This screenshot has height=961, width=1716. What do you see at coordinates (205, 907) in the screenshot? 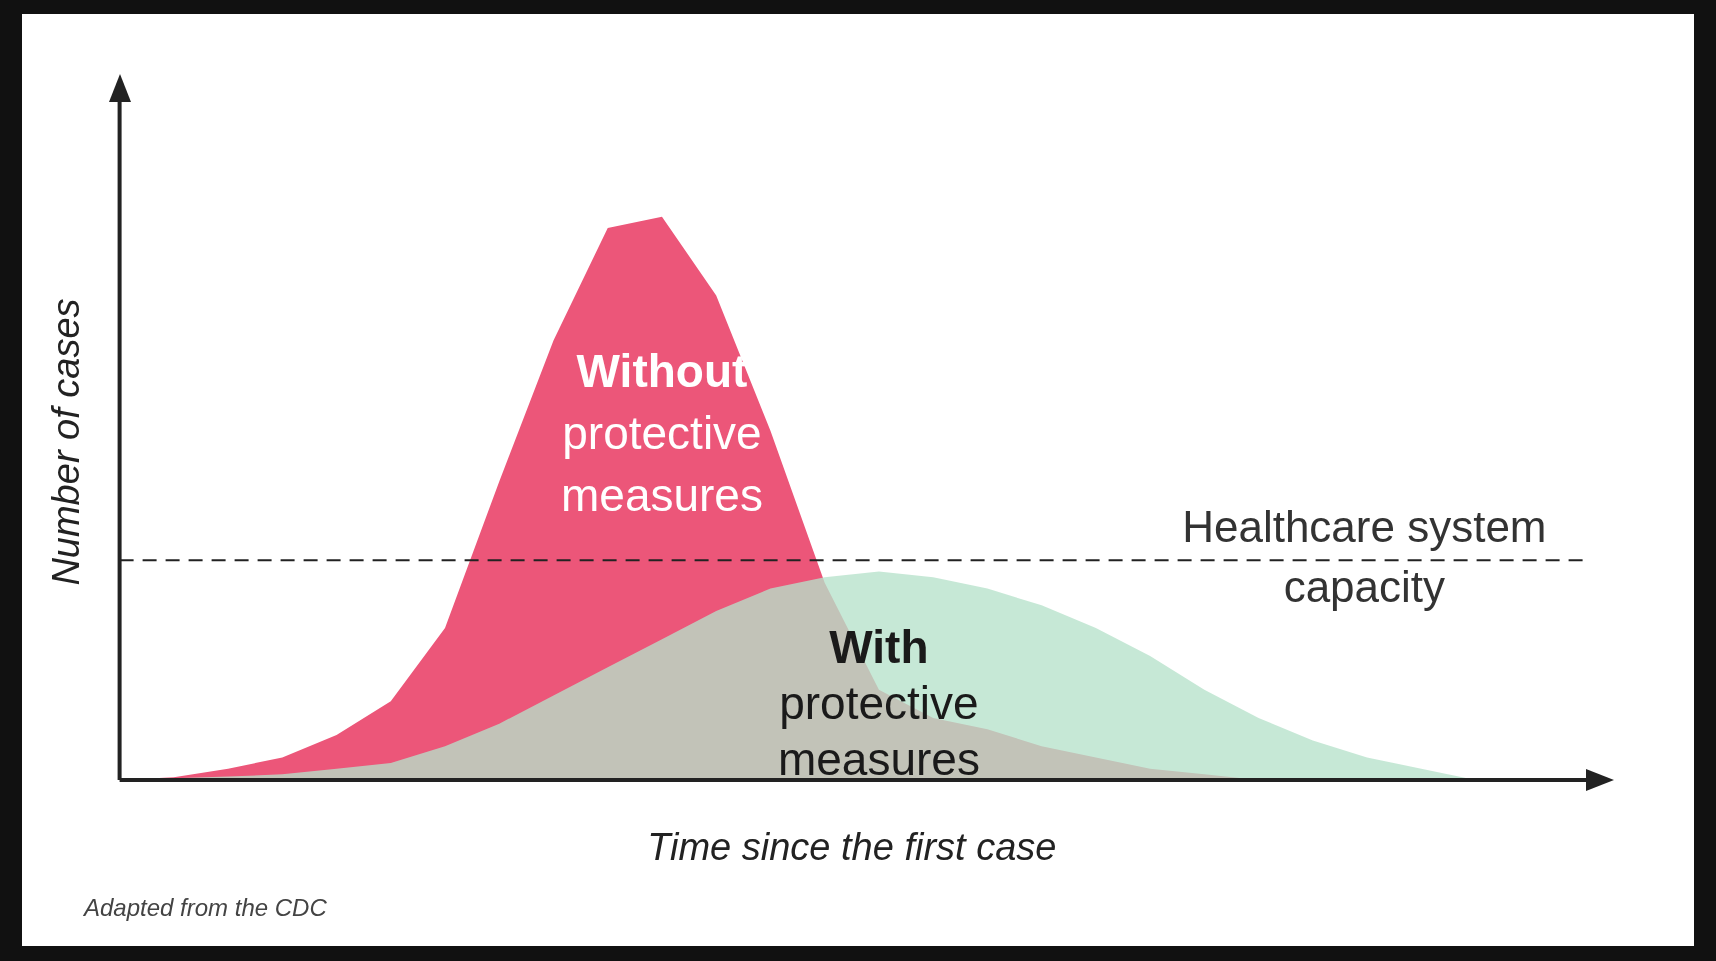
I see `text: Adapted from the CDC` at bounding box center [205, 907].